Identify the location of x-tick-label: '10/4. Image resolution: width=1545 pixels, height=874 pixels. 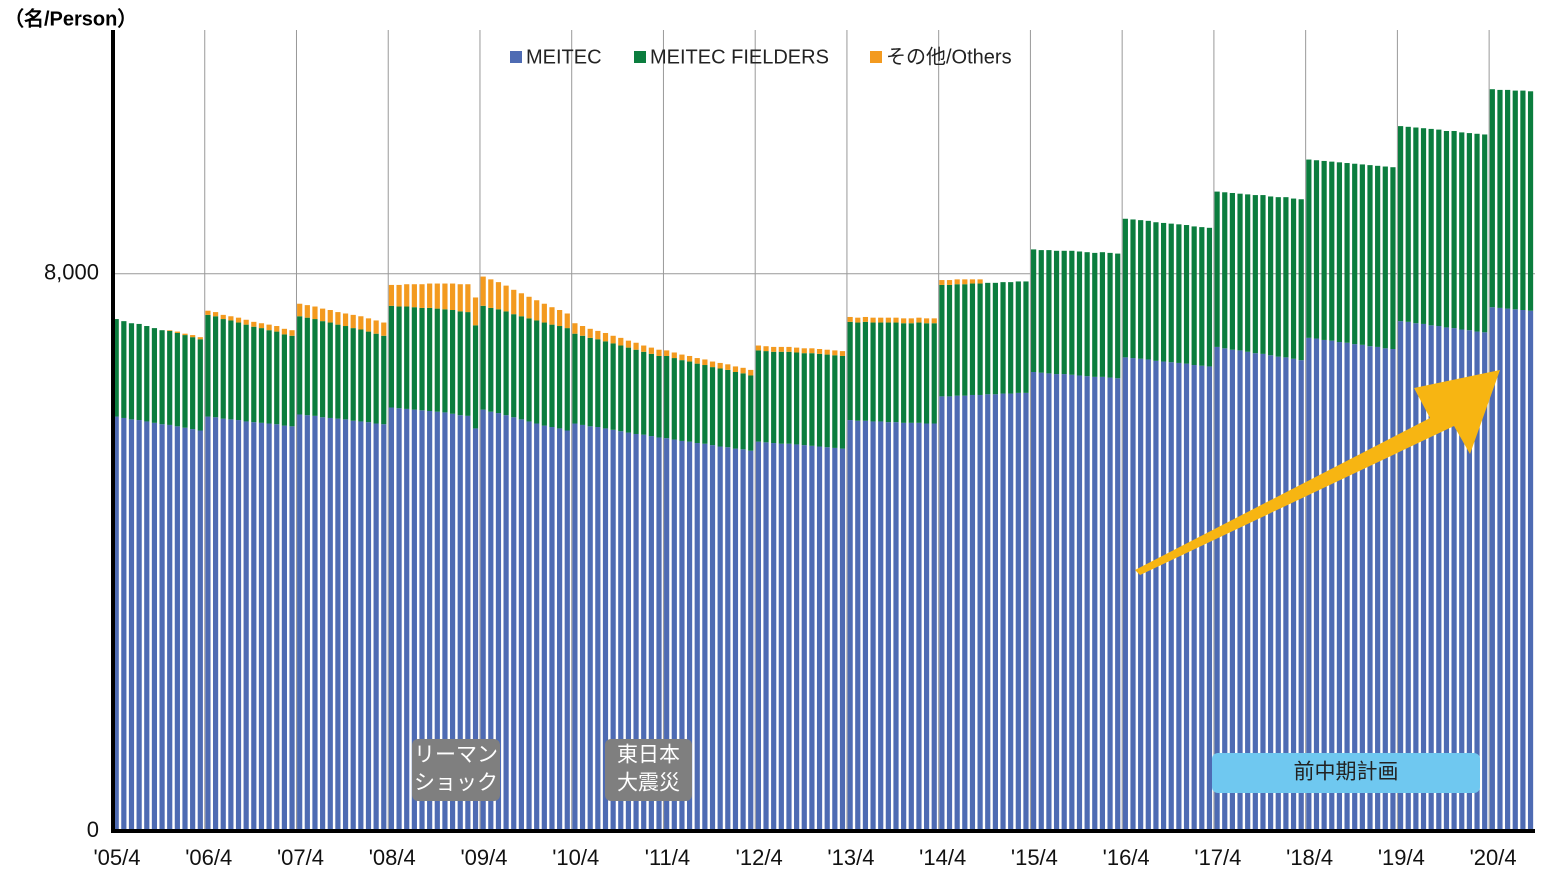
(575, 857).